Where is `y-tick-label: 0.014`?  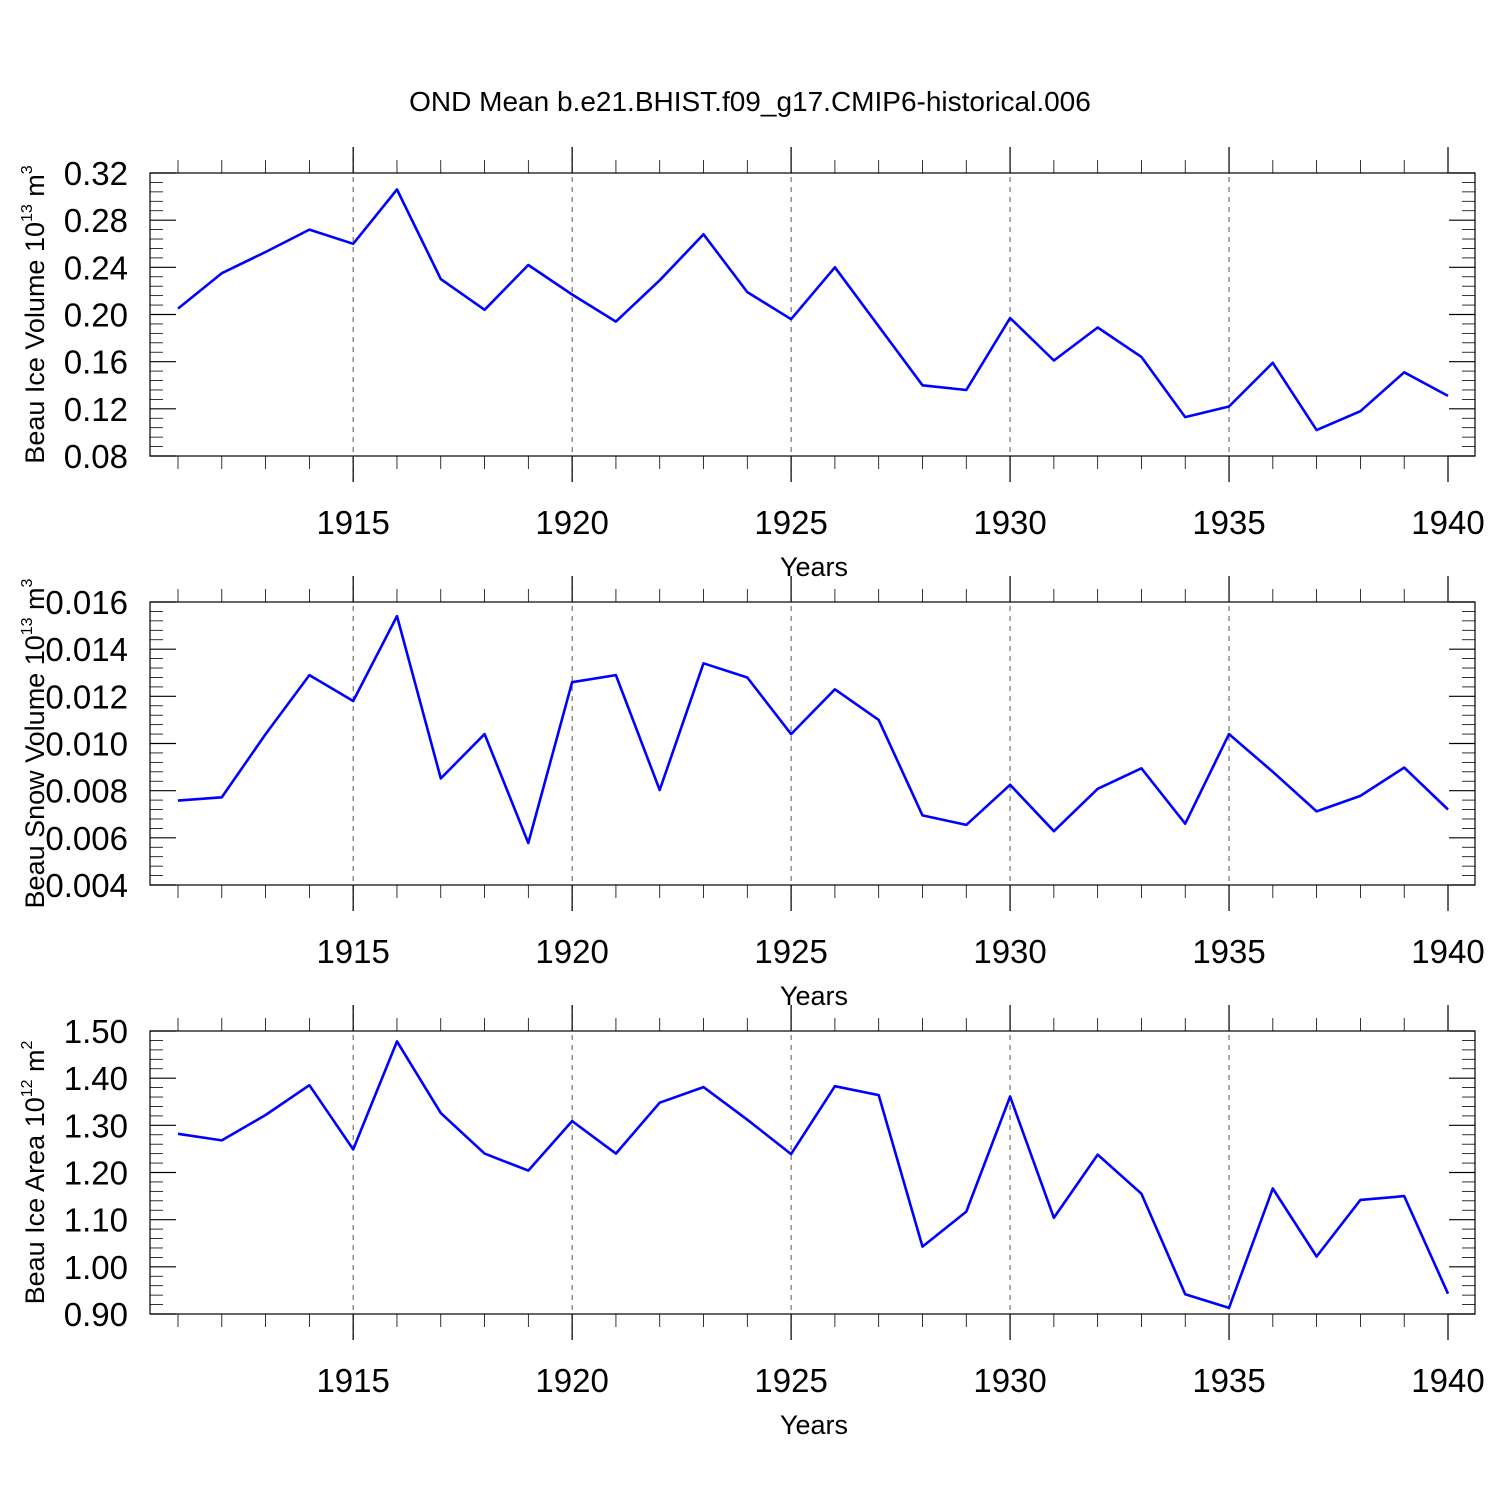
y-tick-label: 0.014 is located at coordinates (86, 649).